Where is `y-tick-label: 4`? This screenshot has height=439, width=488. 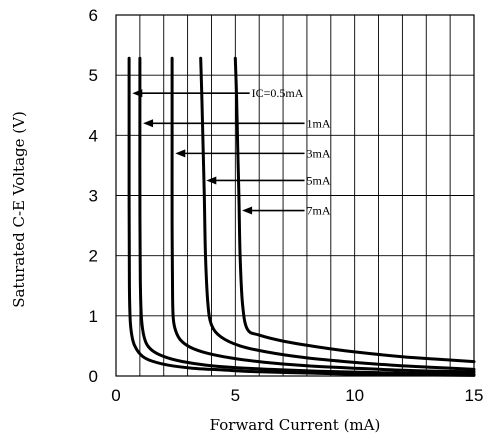 y-tick-label: 4 is located at coordinates (93, 135).